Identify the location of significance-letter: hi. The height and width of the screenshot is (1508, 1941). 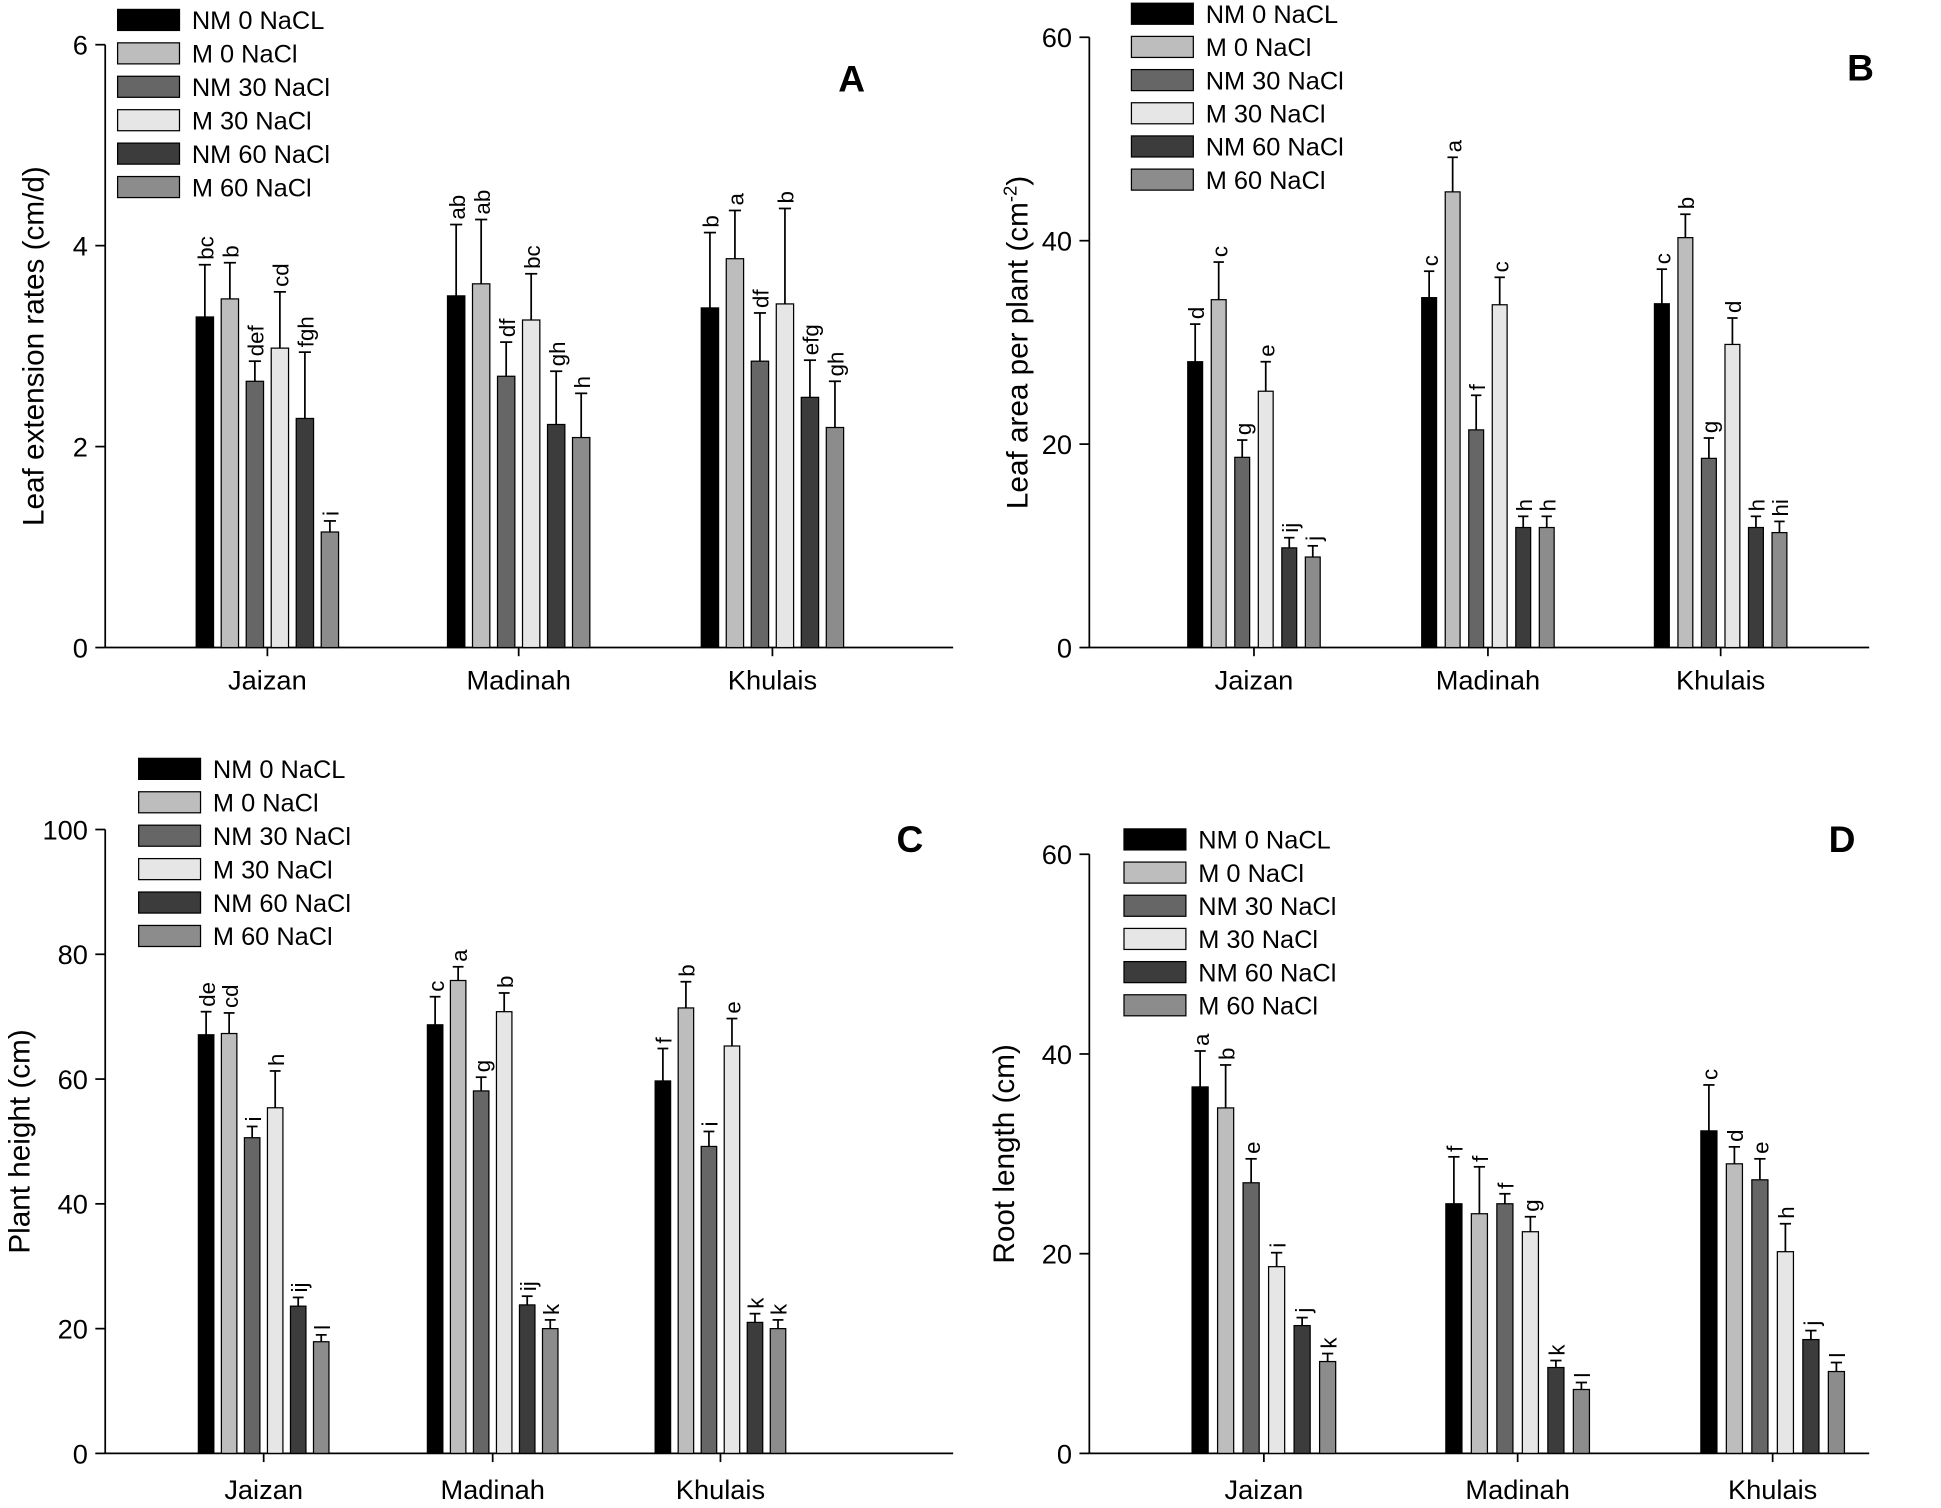
(1780, 507).